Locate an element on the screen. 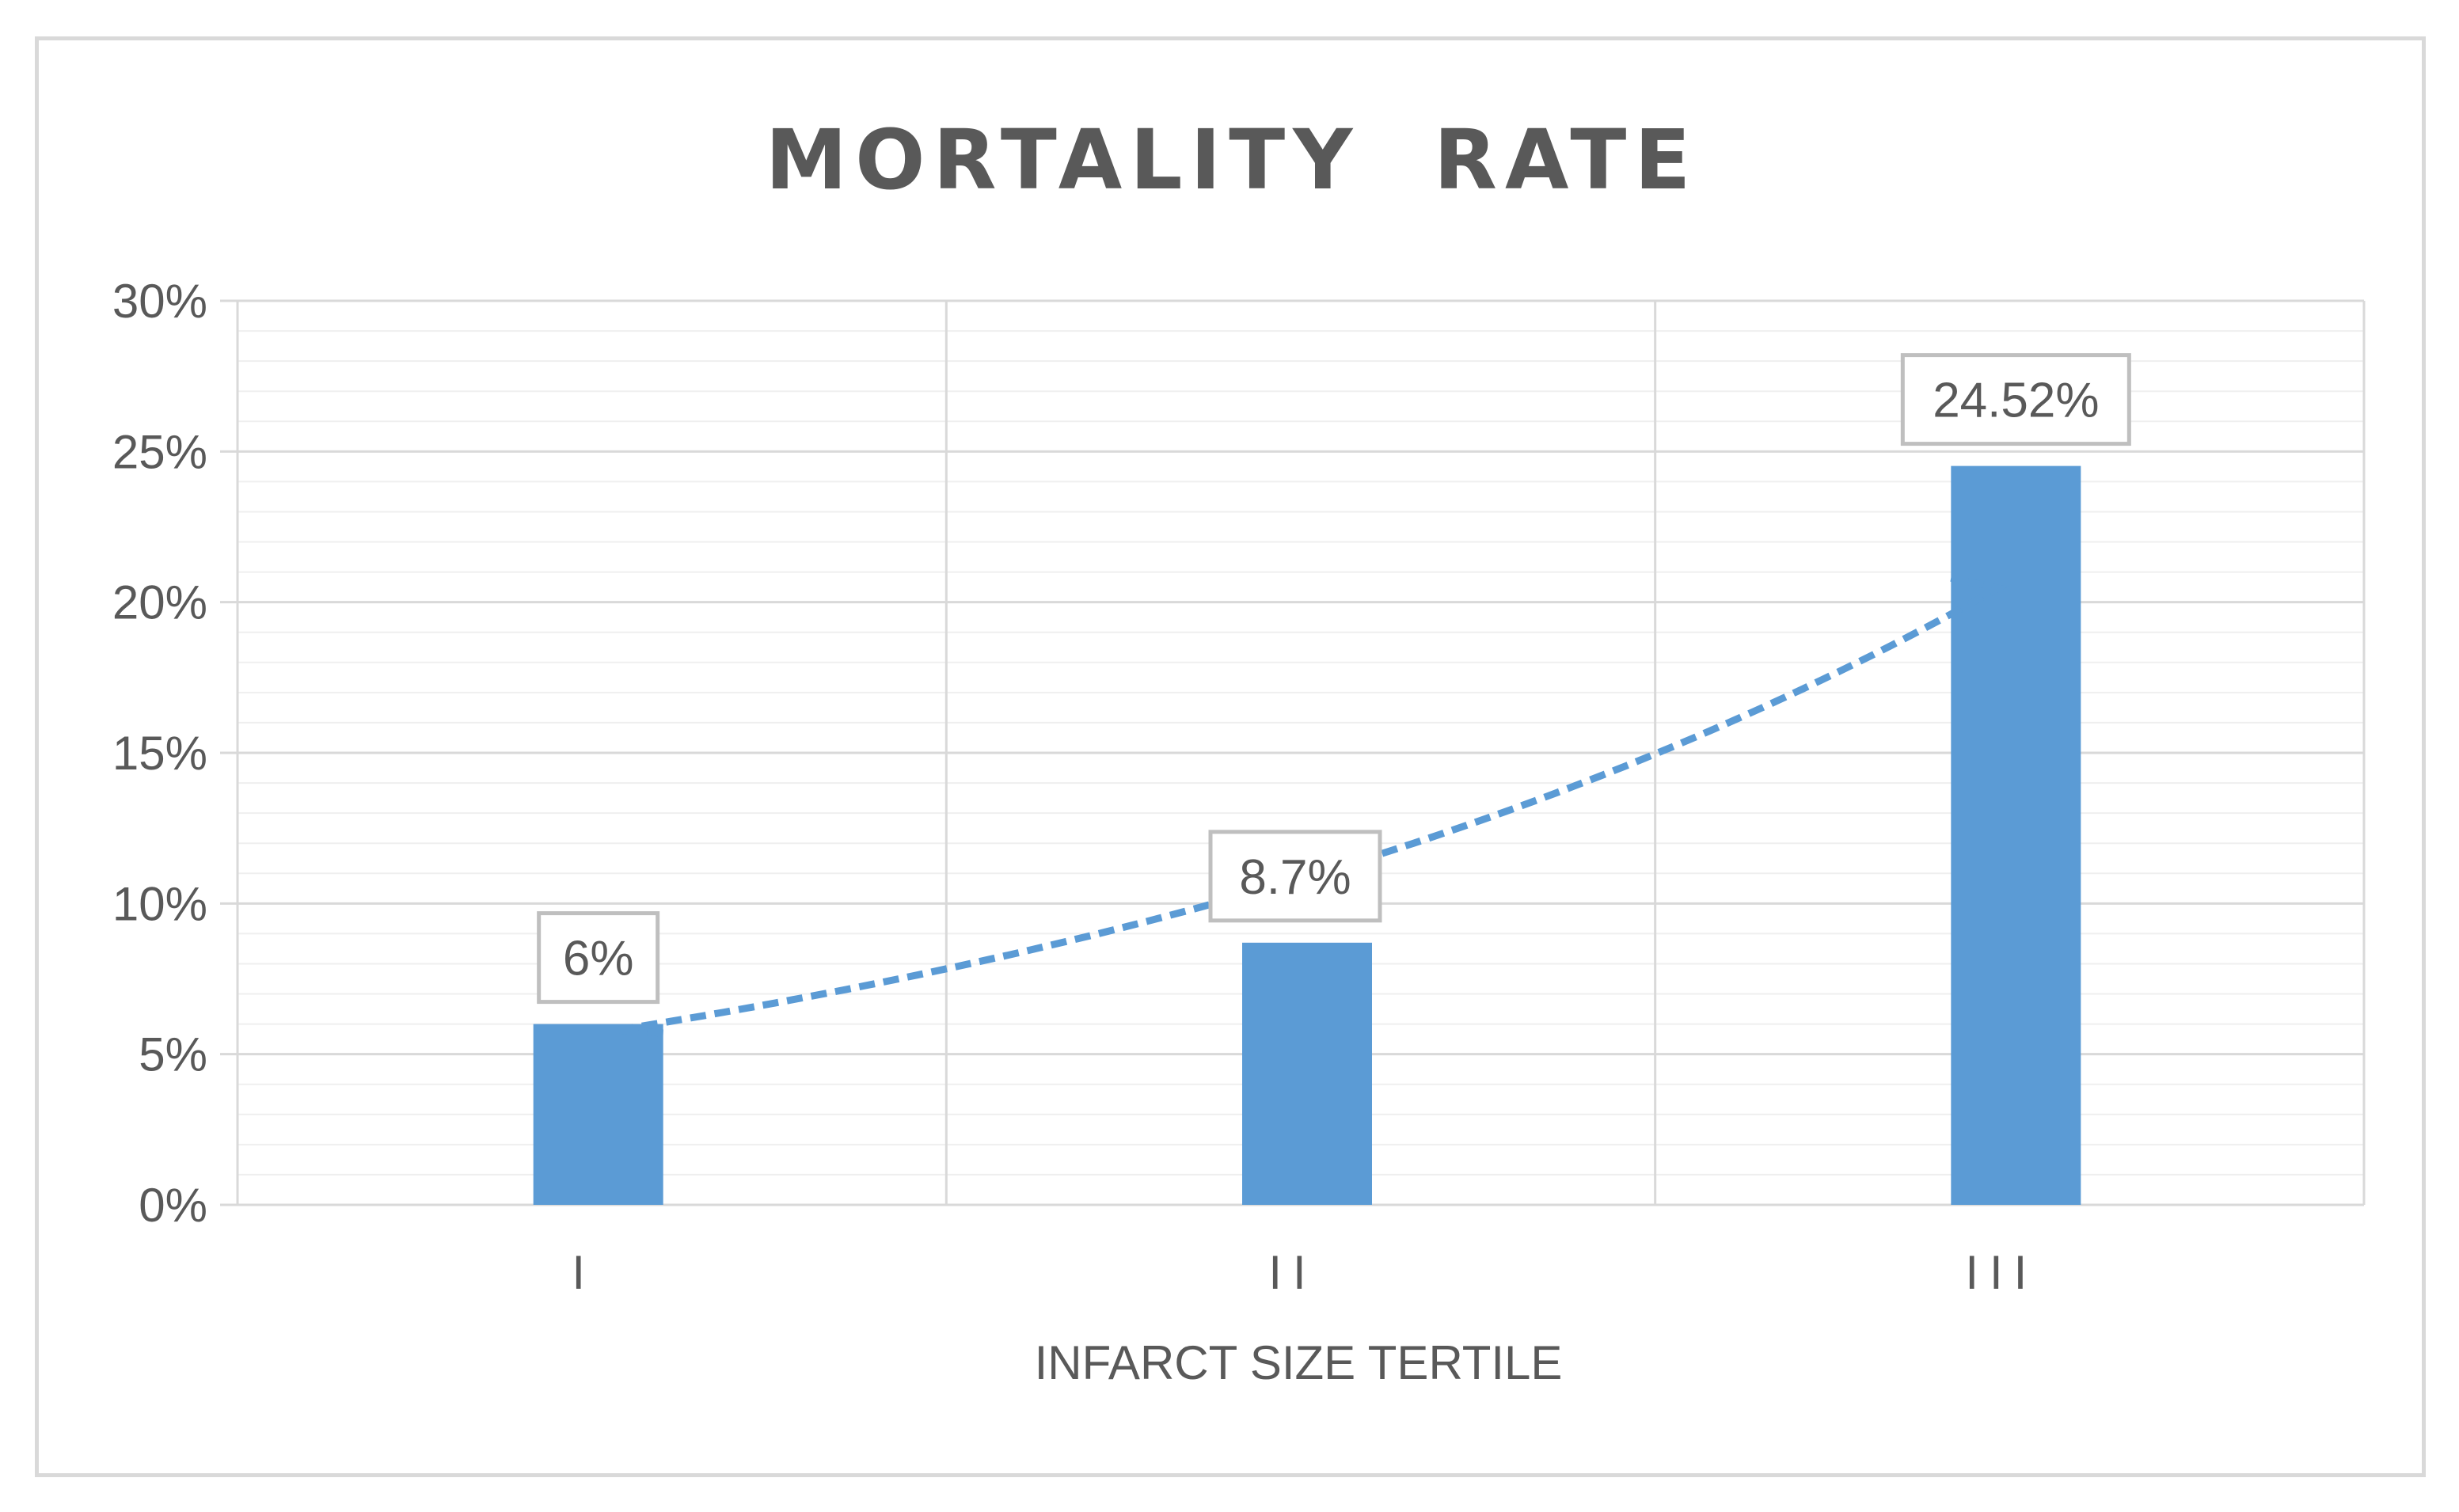 The width and height of the screenshot is (2459, 1512). y-tick-label: 30% is located at coordinates (159, 301).